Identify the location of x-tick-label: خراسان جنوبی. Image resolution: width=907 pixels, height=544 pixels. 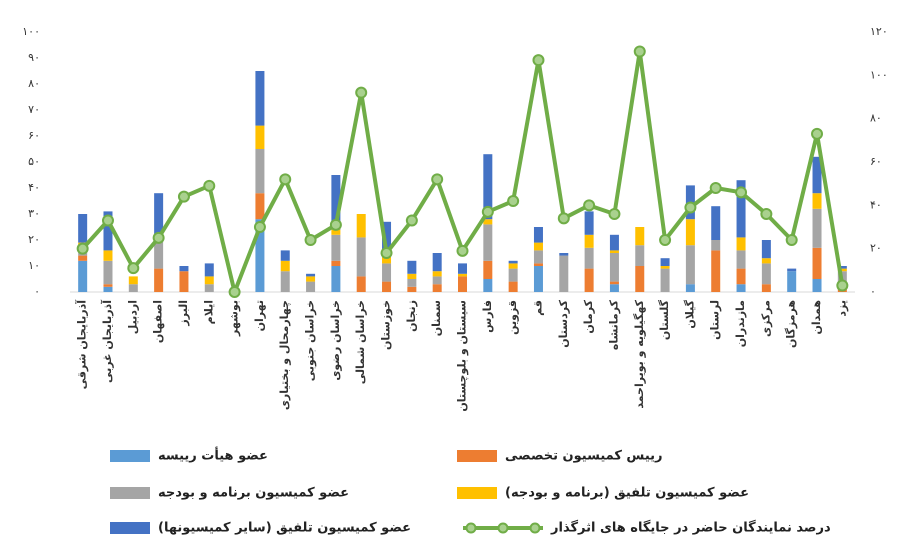
(310, 340).